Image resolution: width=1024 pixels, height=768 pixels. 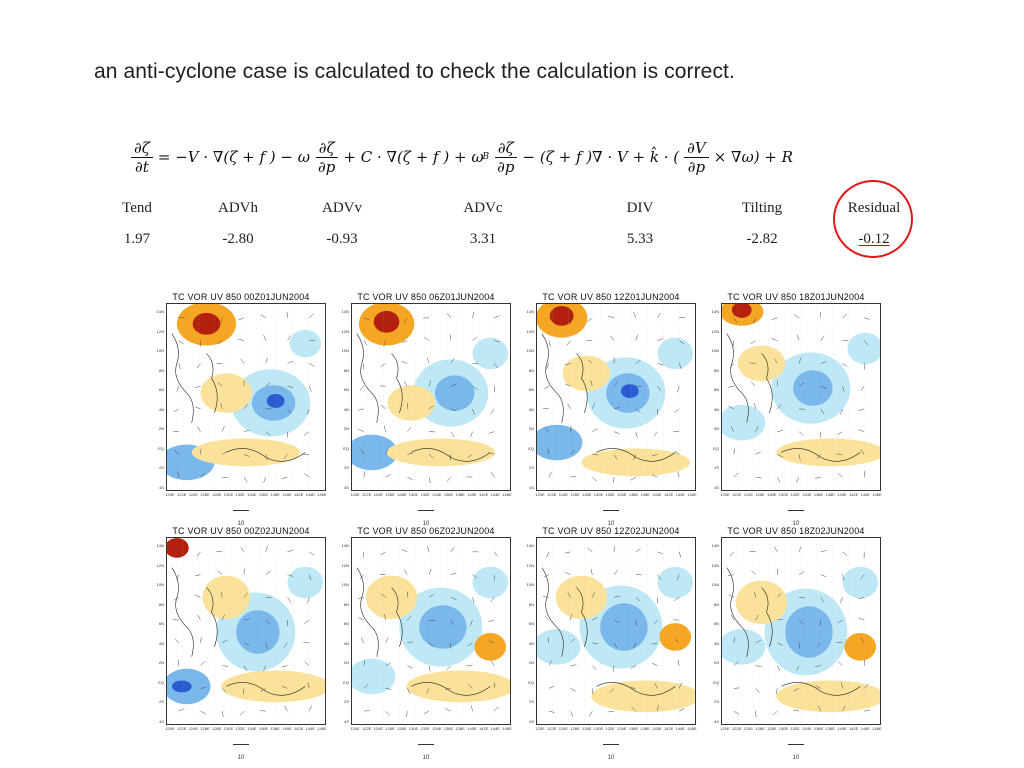 What do you see at coordinates (137, 239) in the screenshot?
I see `term-value-tend: 1.97` at bounding box center [137, 239].